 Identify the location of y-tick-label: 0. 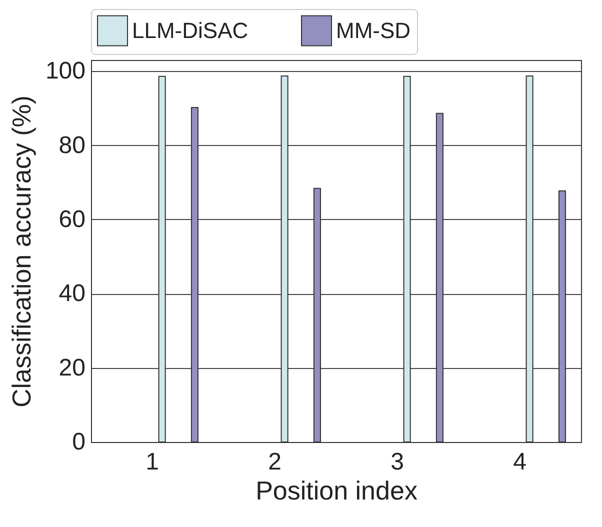
(79, 442).